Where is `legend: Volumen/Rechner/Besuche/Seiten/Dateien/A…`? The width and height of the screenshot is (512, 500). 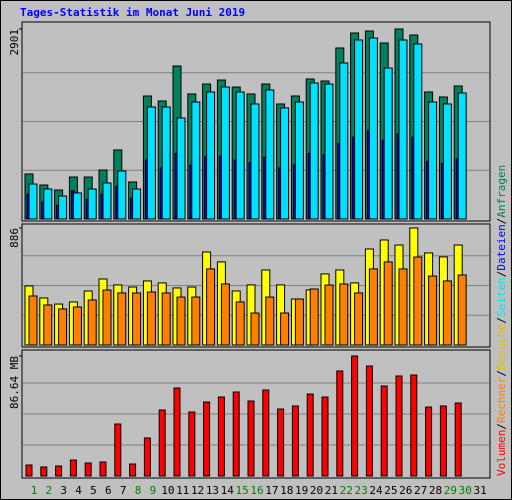 legend: Volumen/Rechner/Besuche/Seiten/Dateien/A… is located at coordinates (501, 320).